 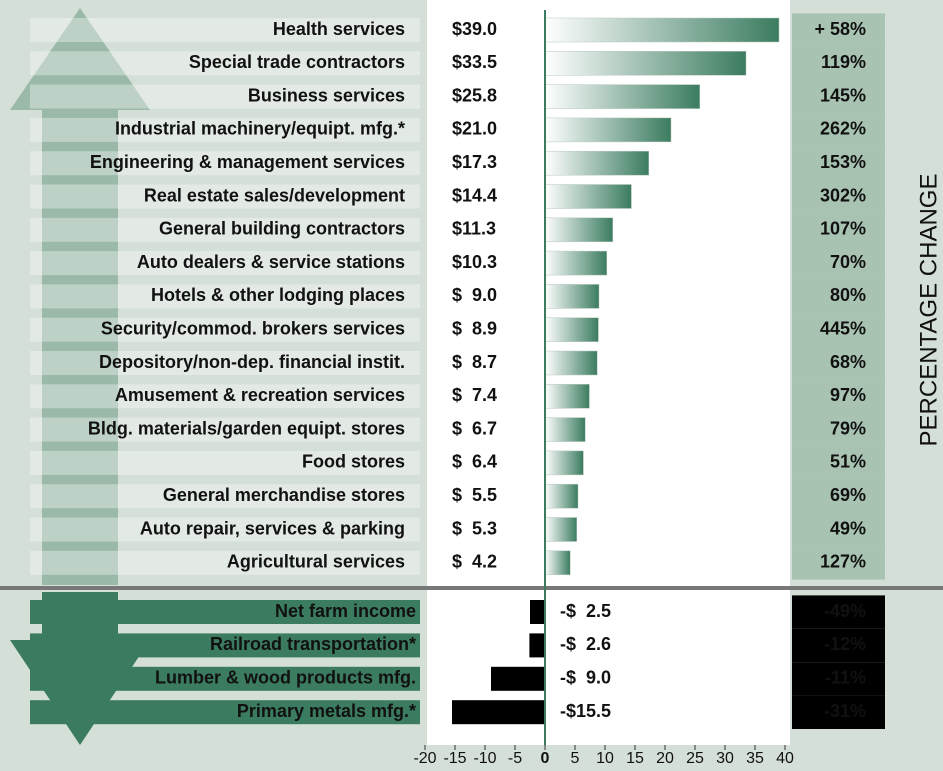 I want to click on category-label: Real estate sales/development, so click(x=274, y=195).